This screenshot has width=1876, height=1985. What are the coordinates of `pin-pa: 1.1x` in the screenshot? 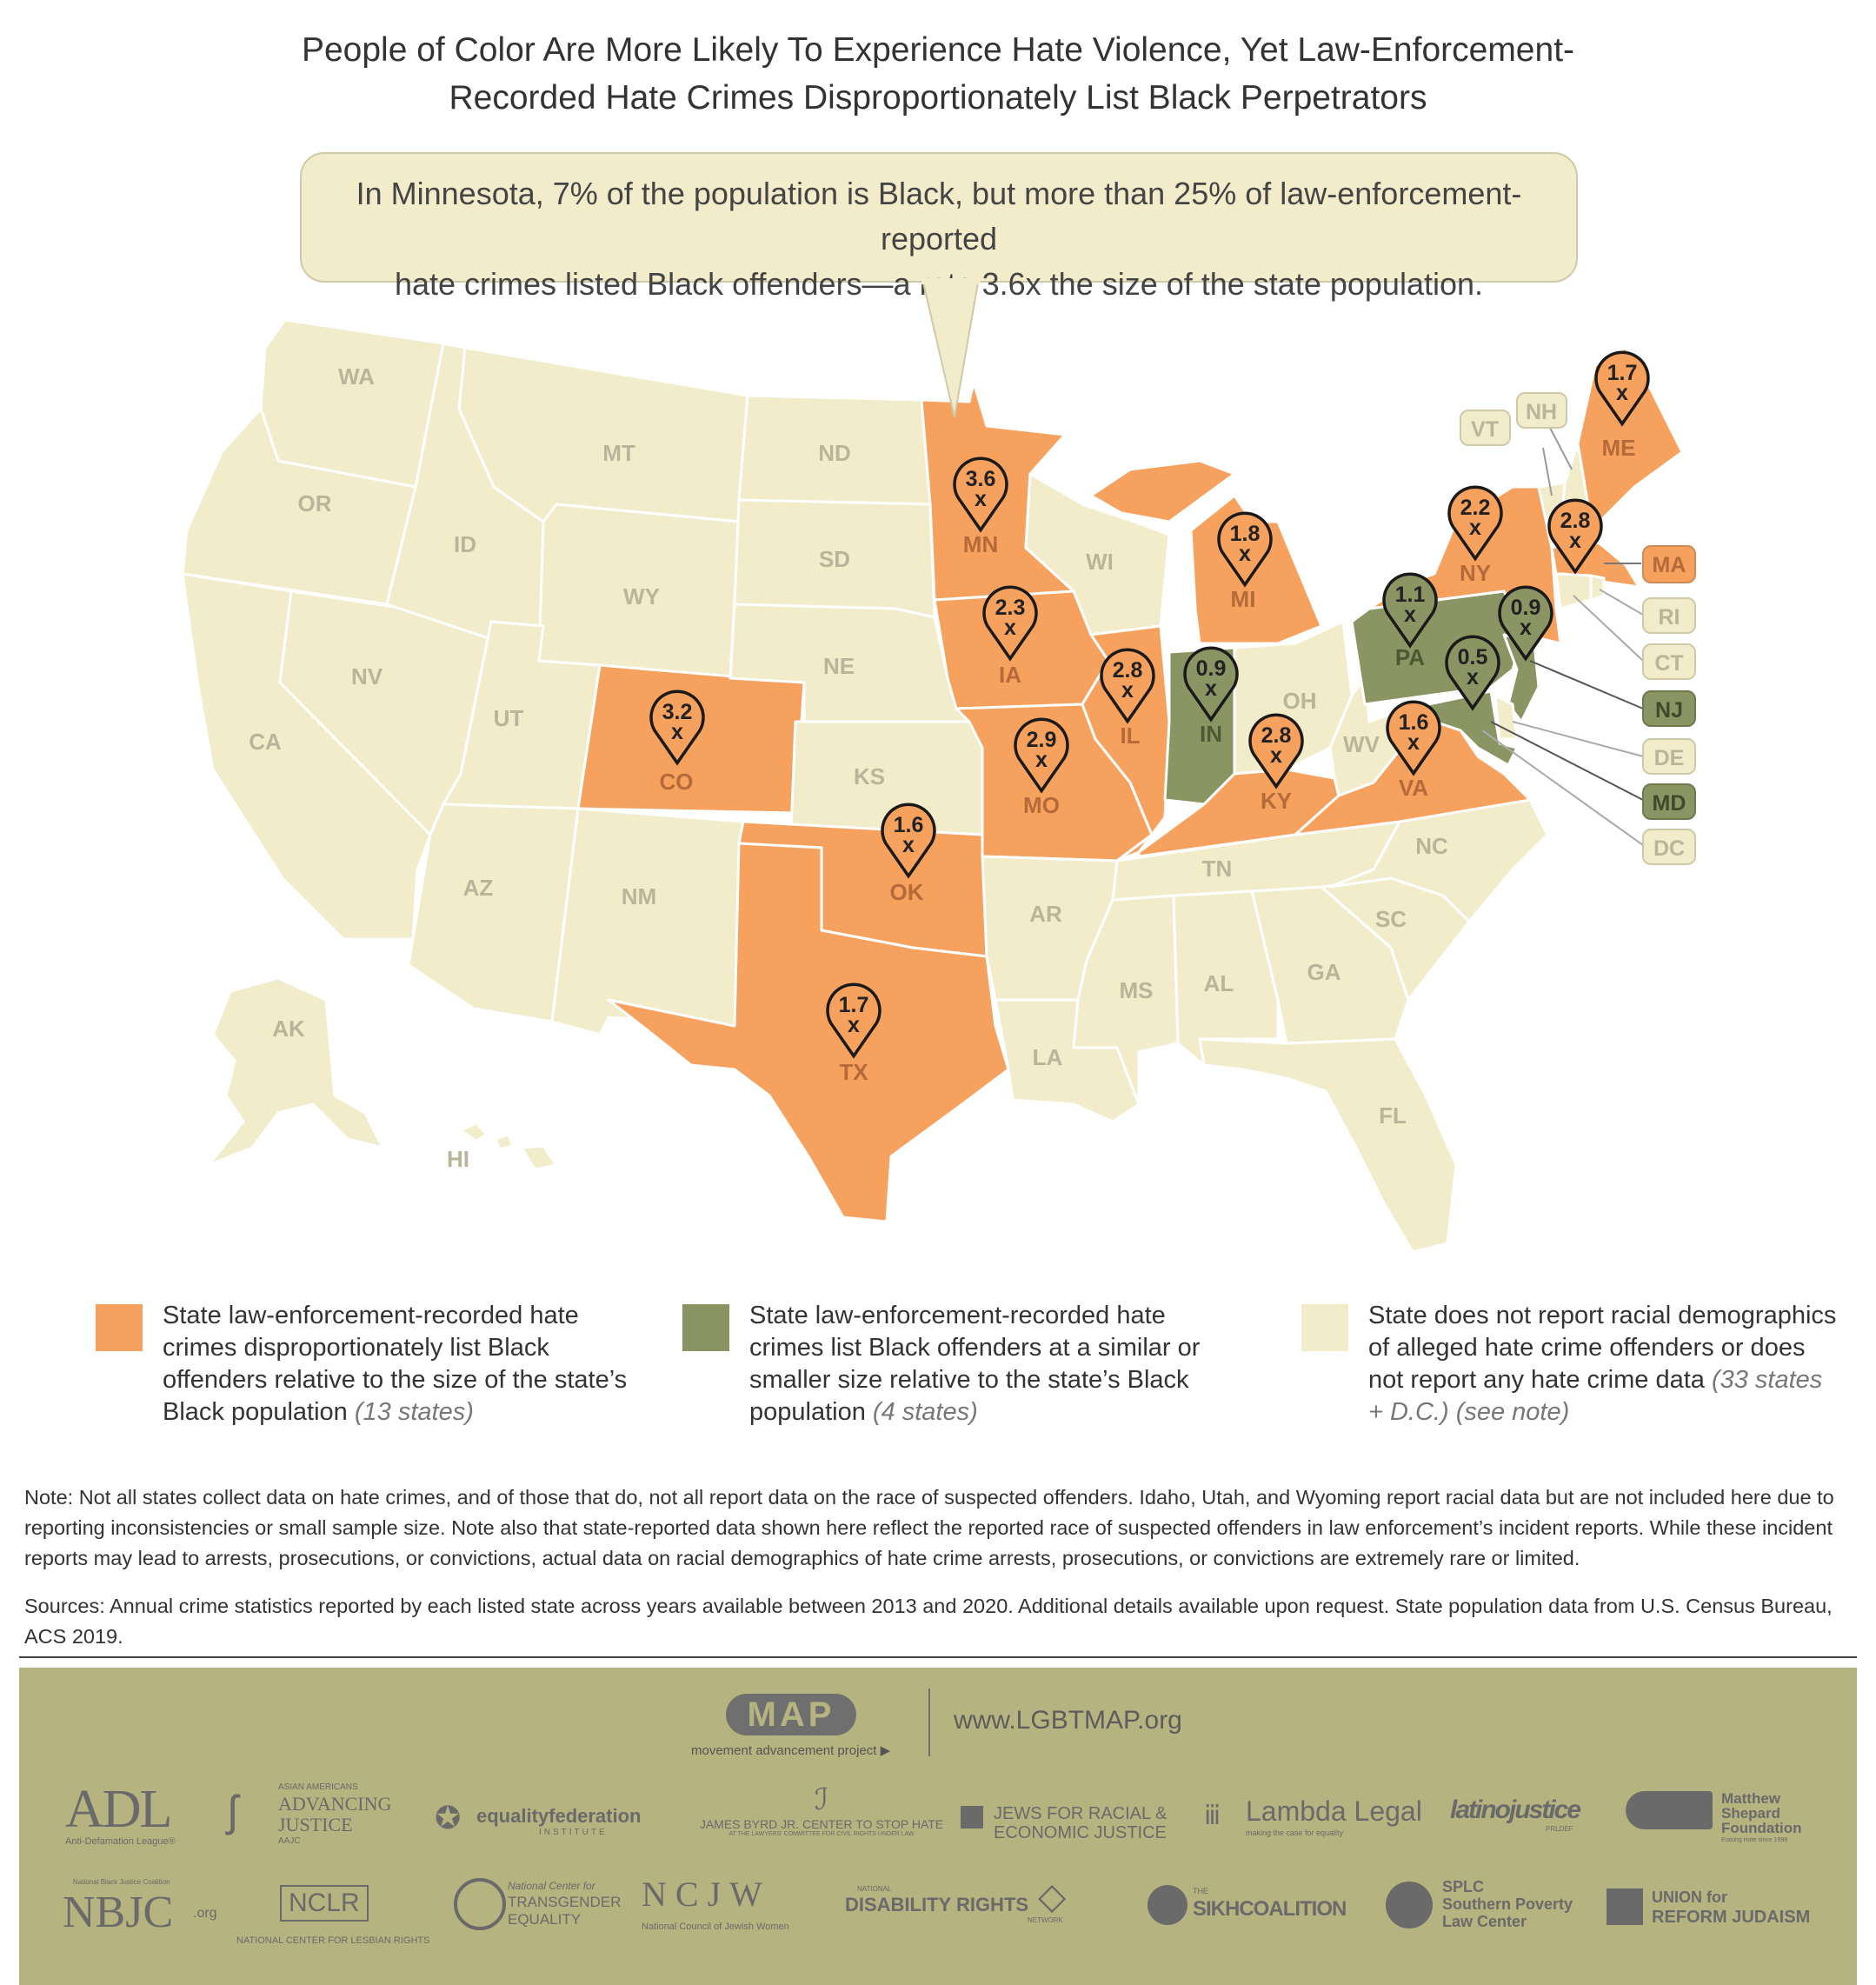 It's located at (1410, 610).